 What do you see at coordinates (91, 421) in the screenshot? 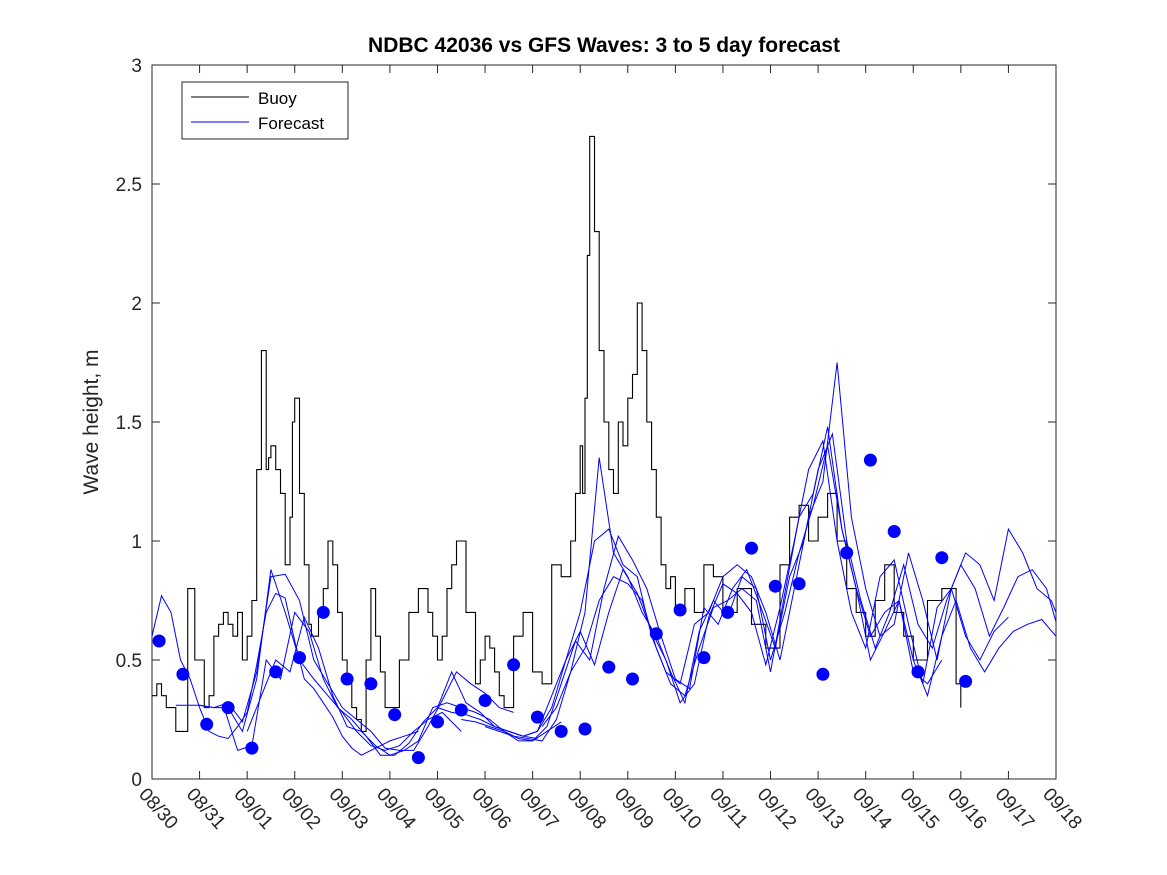
I see `y-axis-label: Wave height, m` at bounding box center [91, 421].